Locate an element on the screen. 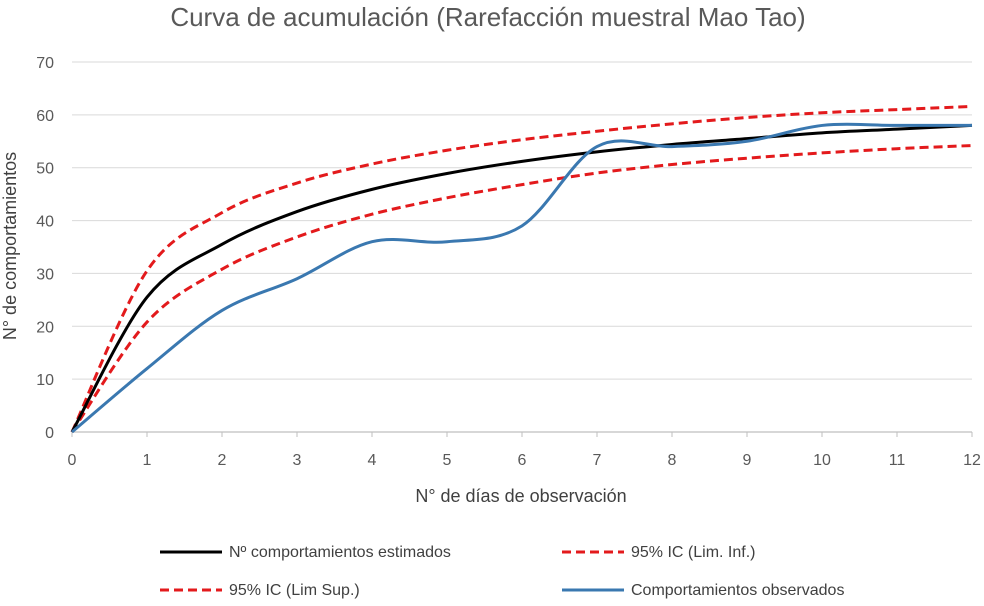  x-tick-label: 9 is located at coordinates (747, 460).